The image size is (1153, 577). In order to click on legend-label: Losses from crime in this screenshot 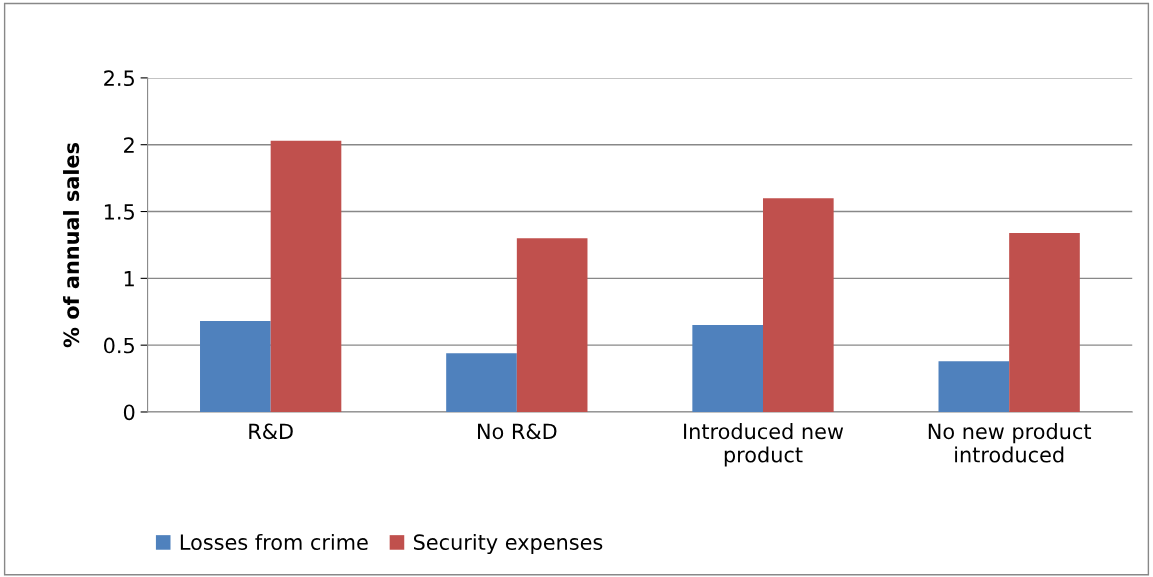, I will do `click(274, 542)`.